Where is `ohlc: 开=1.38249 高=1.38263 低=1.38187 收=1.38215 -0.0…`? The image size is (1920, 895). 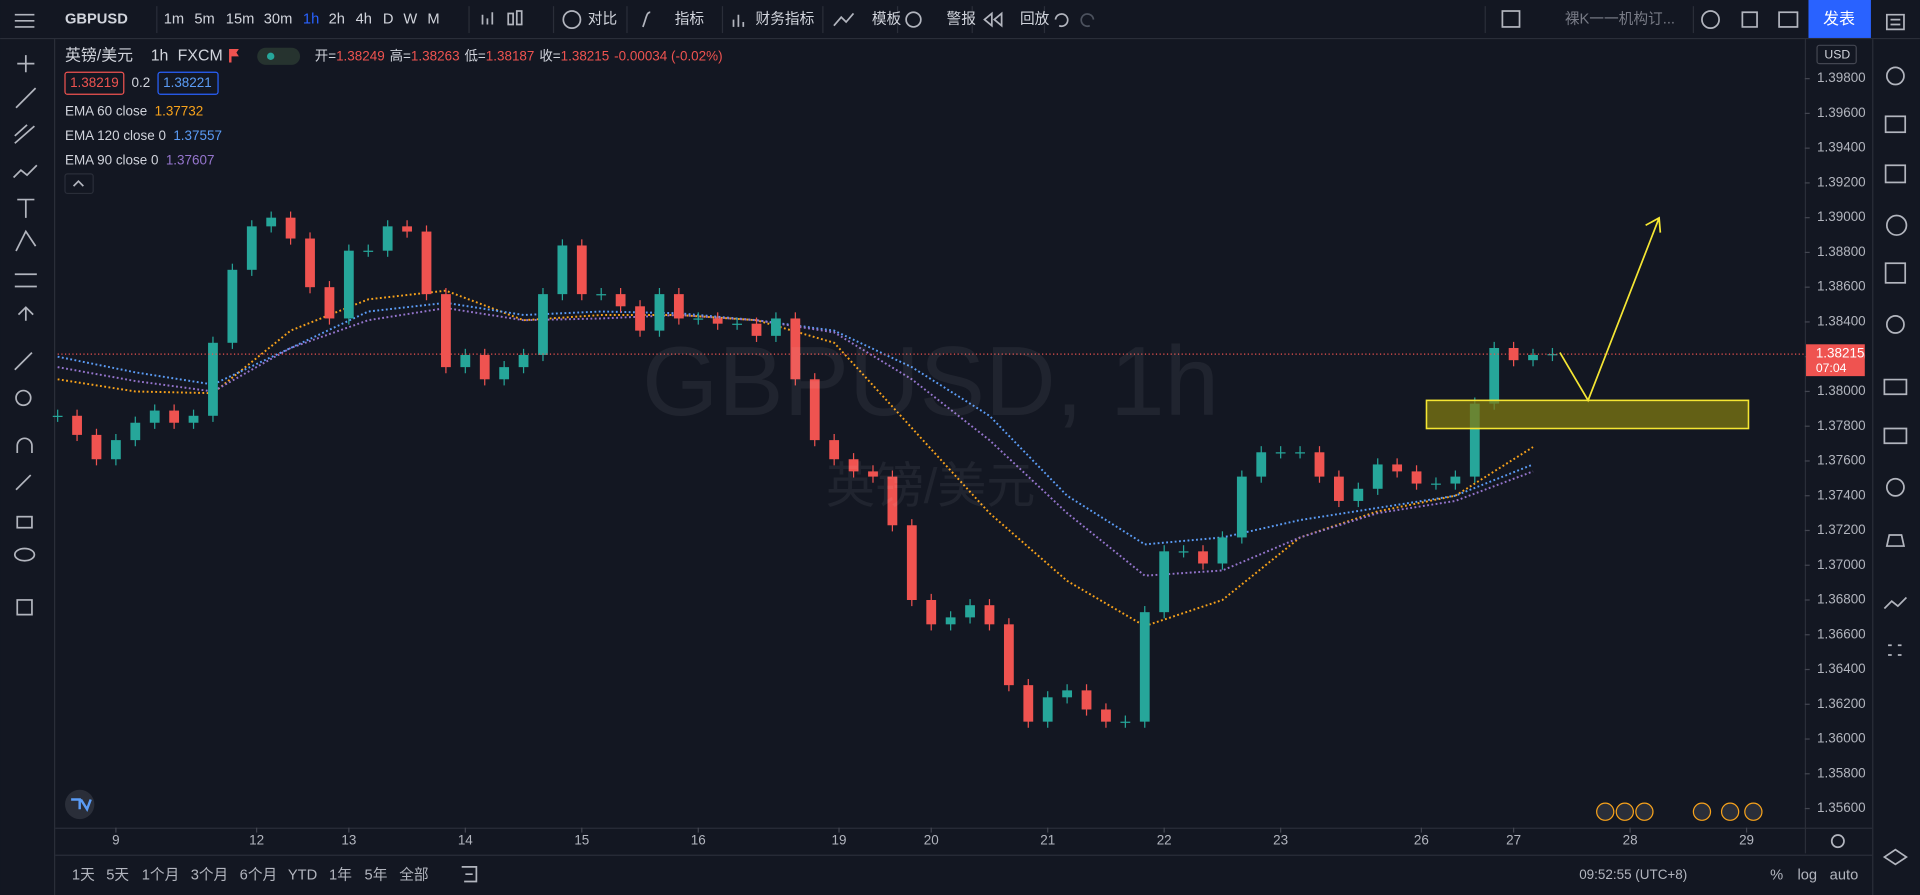
ohlc: 开=1.38249 高=1.38263 低=1.38187 收=1.38215 -0.0… is located at coordinates (519, 55).